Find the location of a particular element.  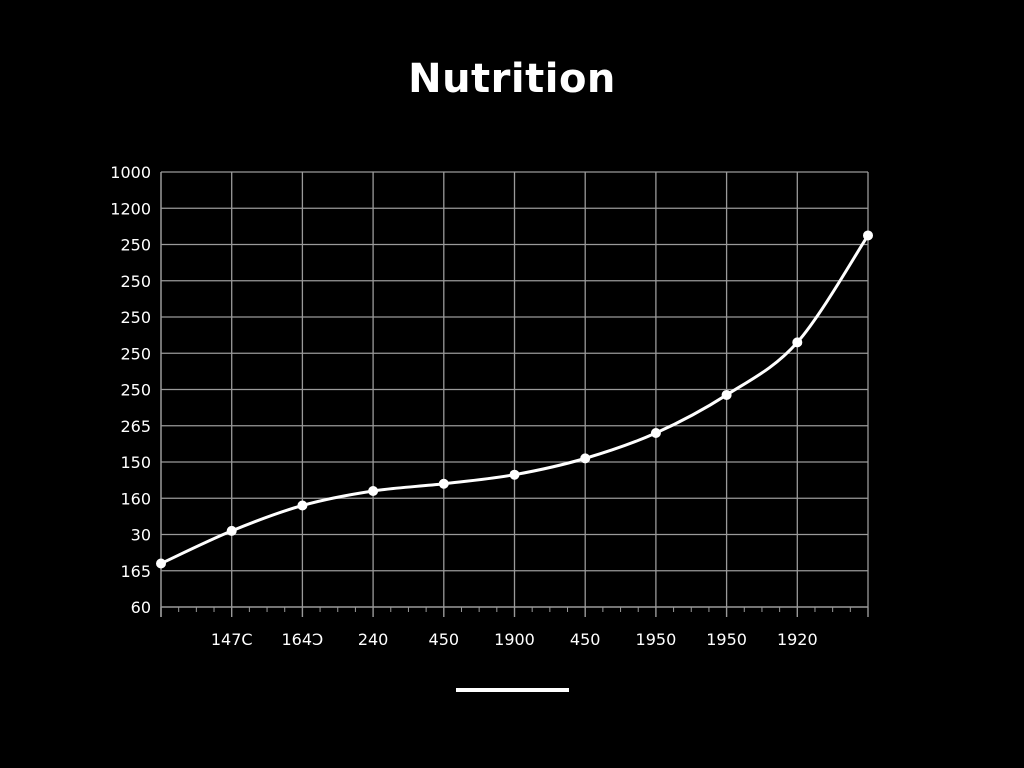

y-tick-label: 165 is located at coordinates (135, 571).